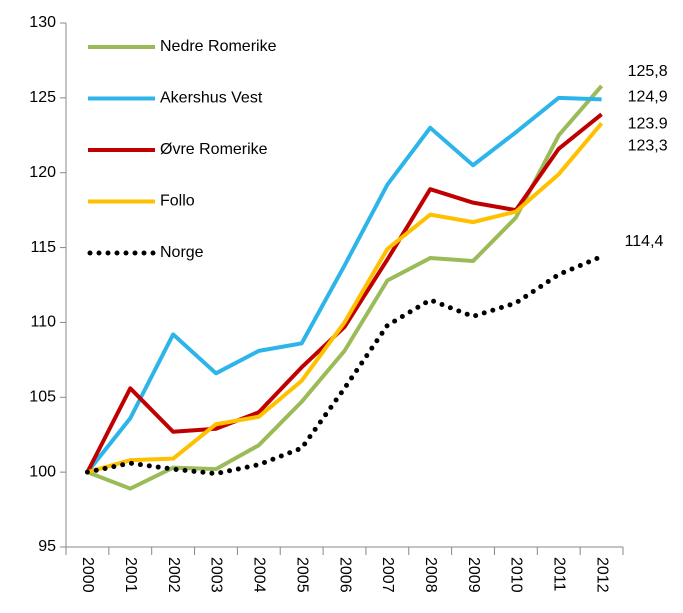 The image size is (683, 613). I want to click on y-tick-label: 120, so click(42, 172).